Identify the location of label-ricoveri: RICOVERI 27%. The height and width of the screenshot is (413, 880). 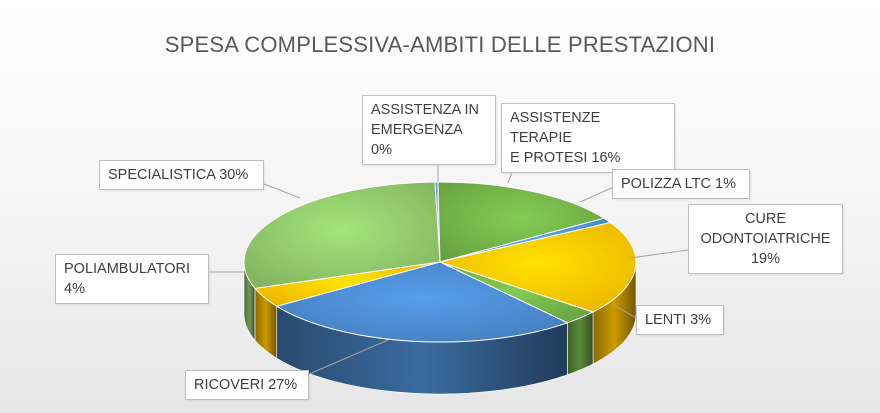
(247, 385).